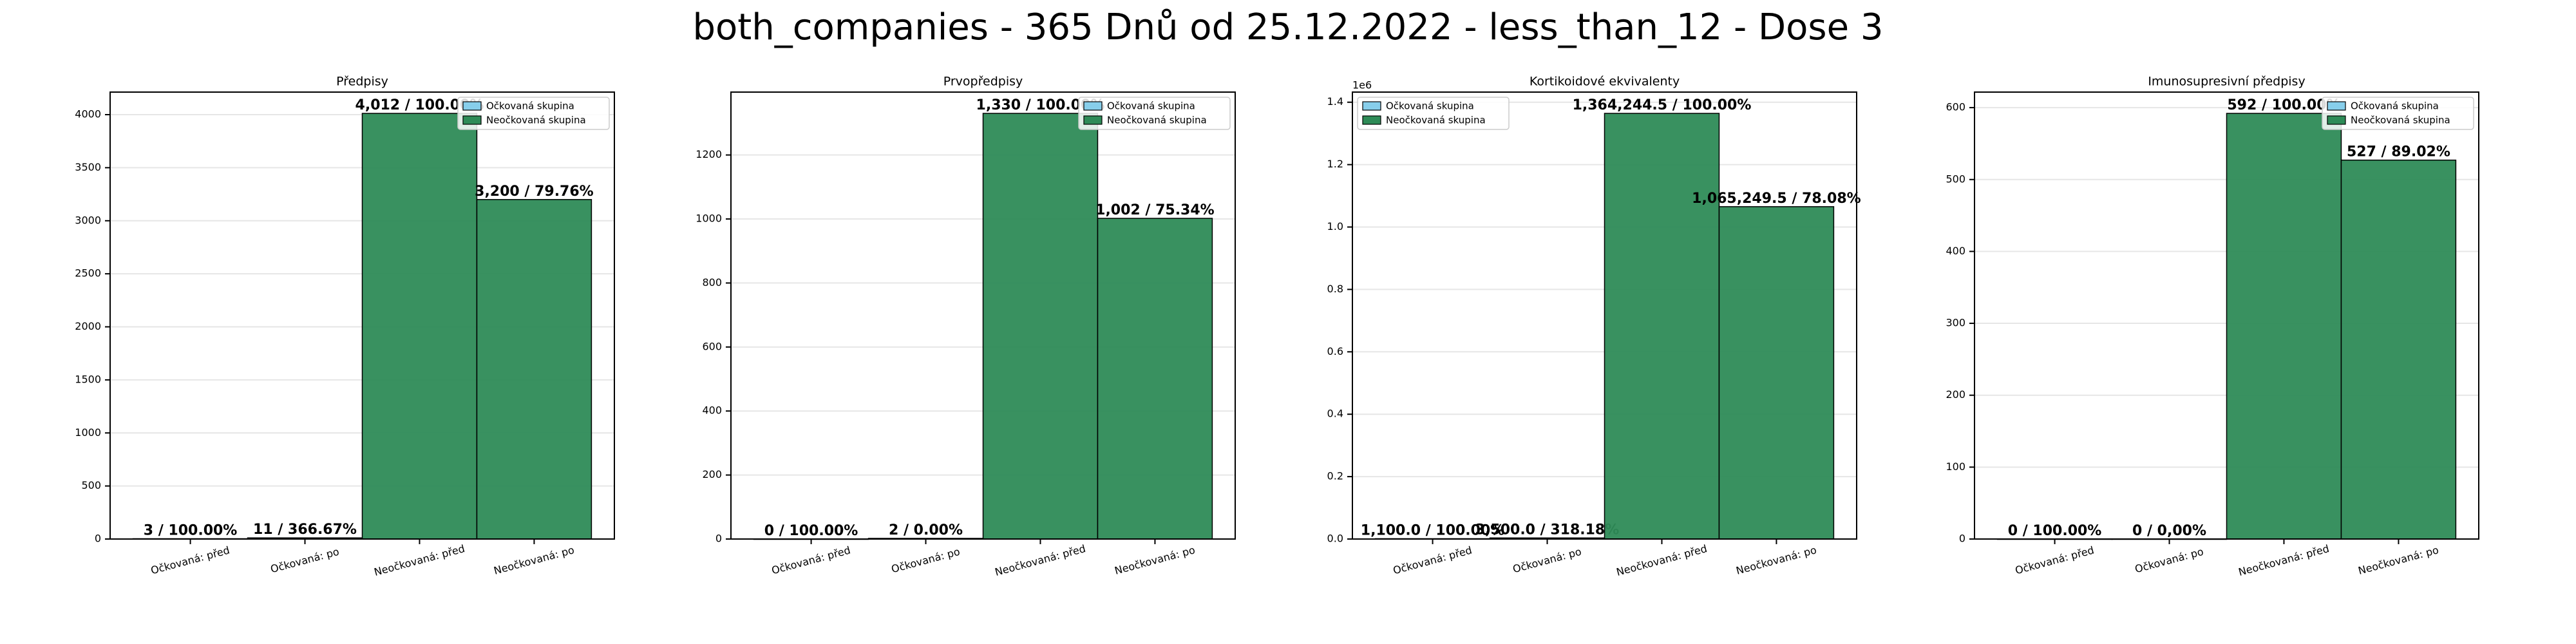  I want to click on subplot-title: Imunosupresivní předpisy, so click(2227, 82).